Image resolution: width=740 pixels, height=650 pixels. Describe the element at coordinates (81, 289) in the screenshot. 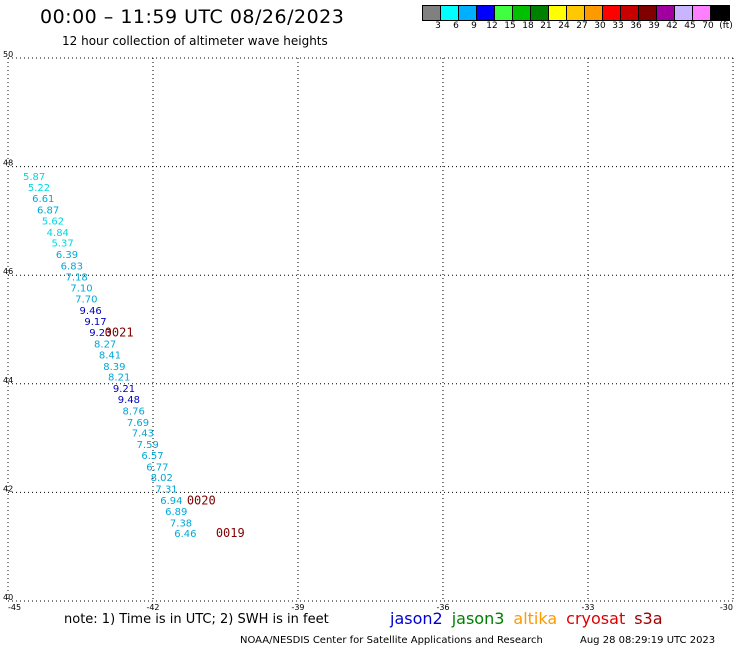

I see `swh-reading: 7.10` at that location.